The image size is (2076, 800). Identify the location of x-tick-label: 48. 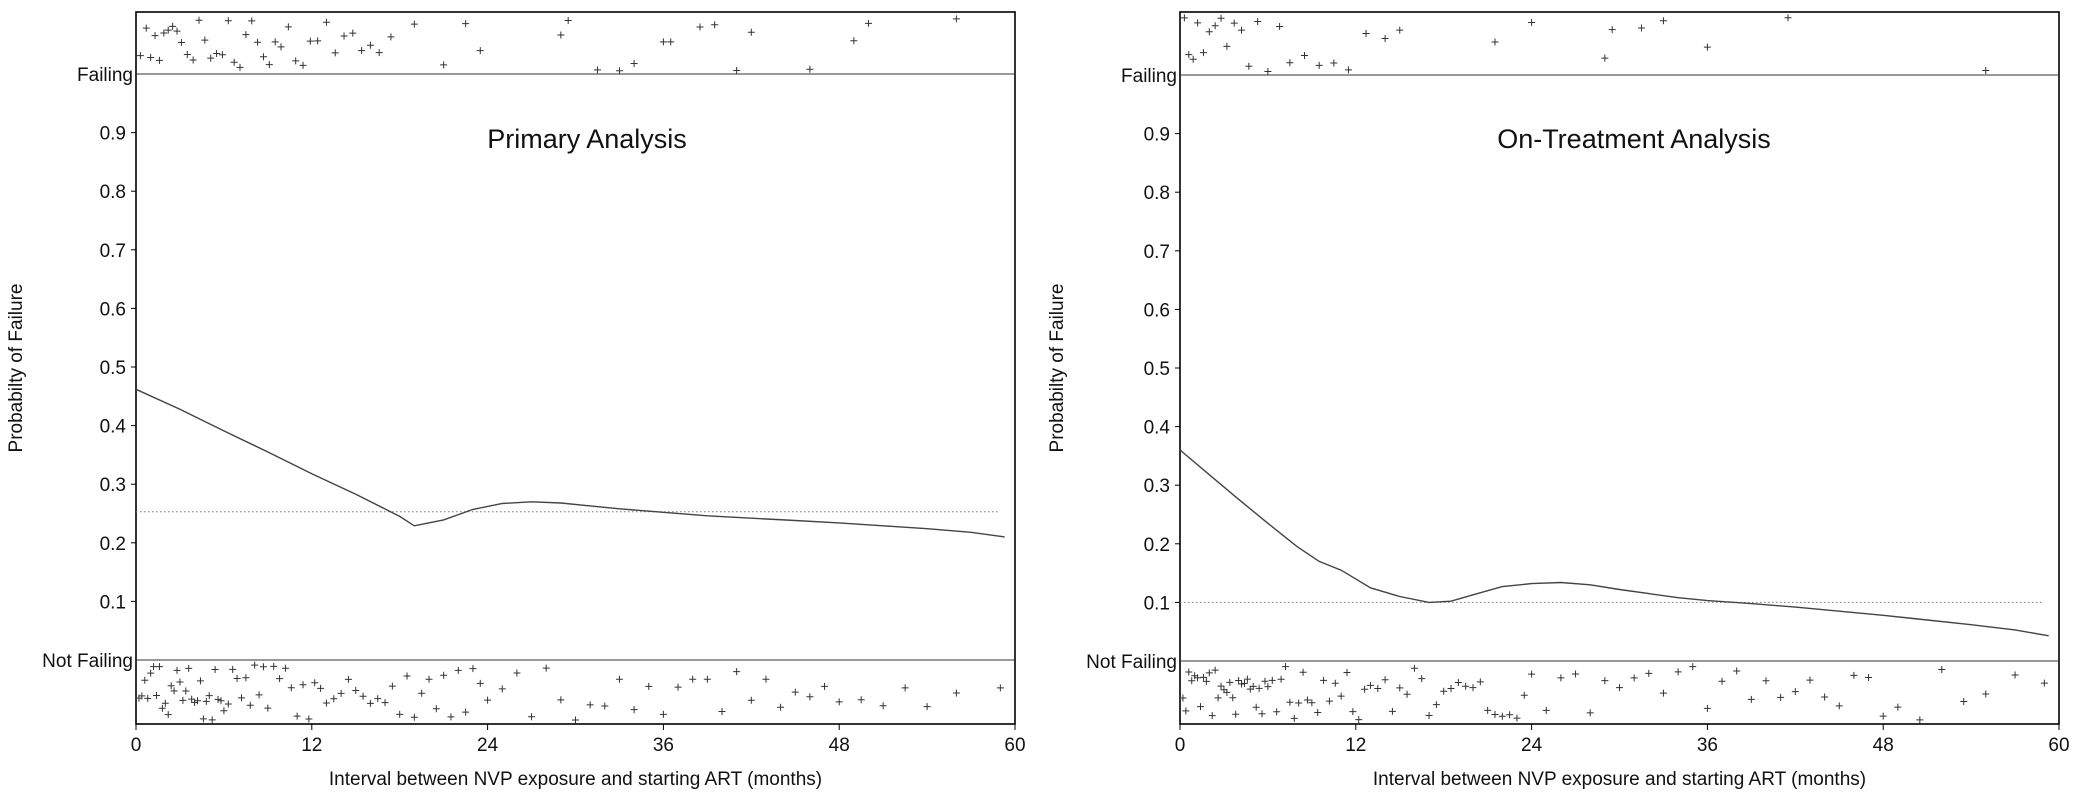
(839, 745).